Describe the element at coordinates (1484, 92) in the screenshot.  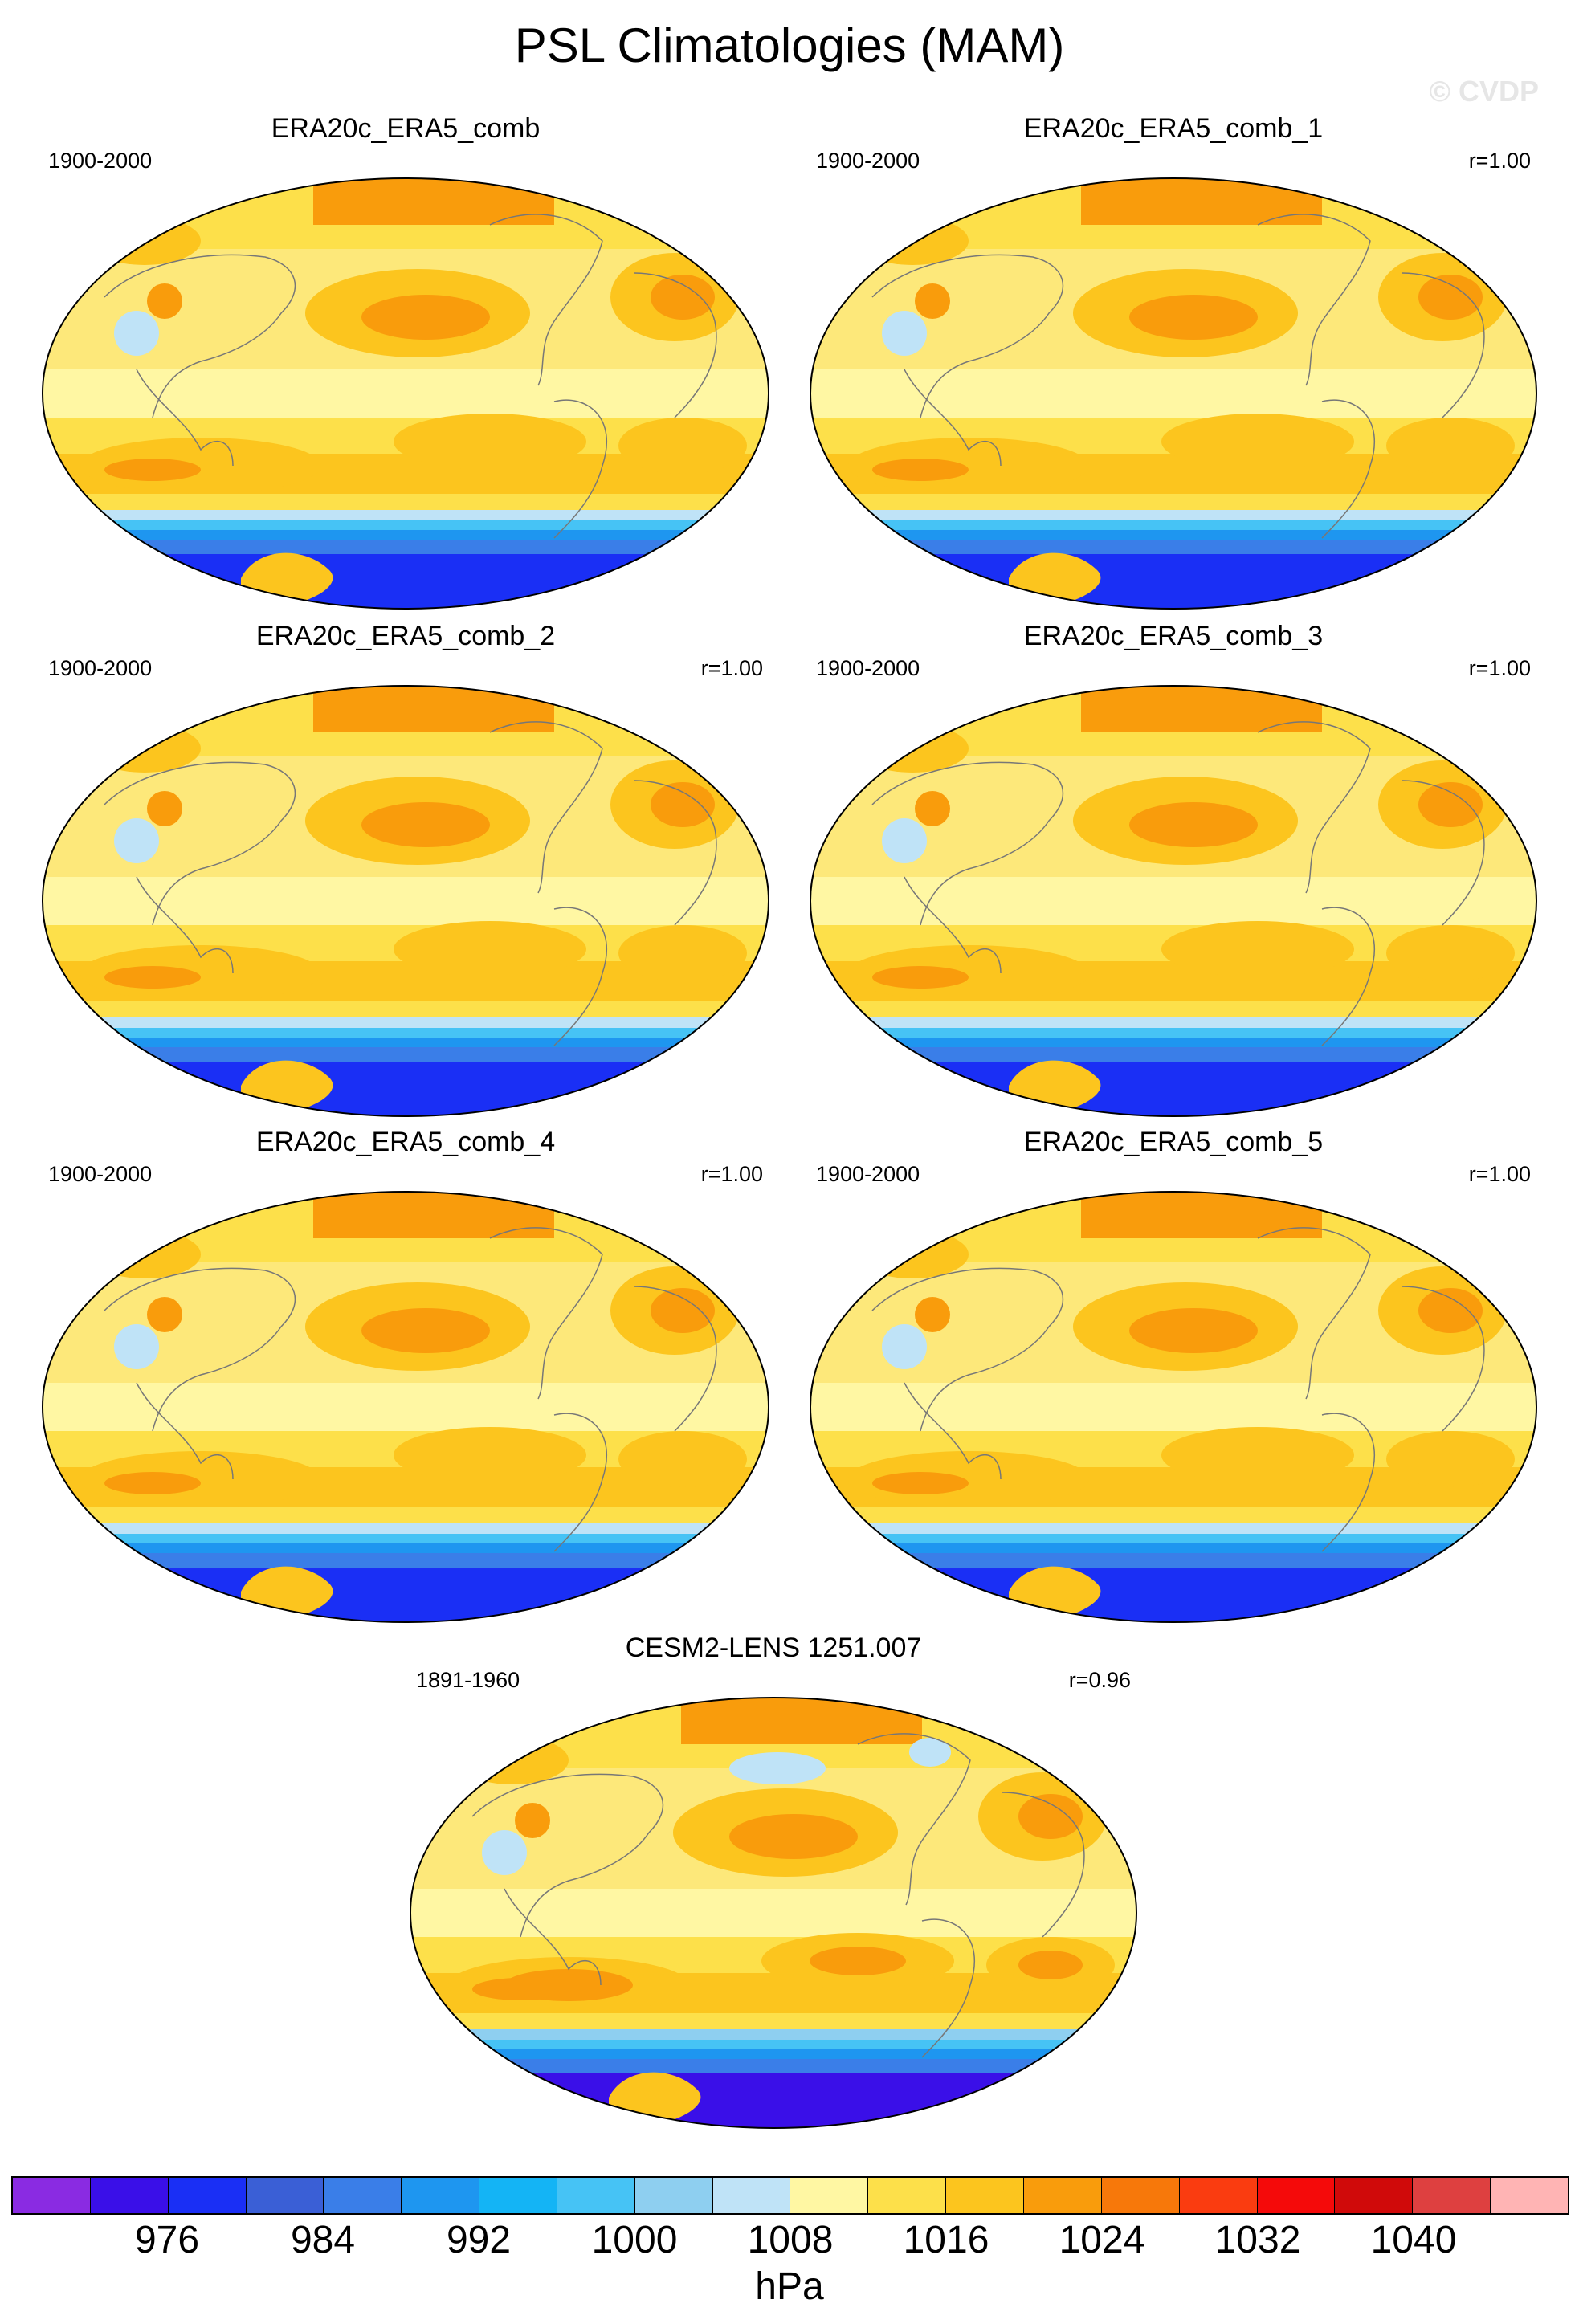
I see `watermark: © CVDP` at that location.